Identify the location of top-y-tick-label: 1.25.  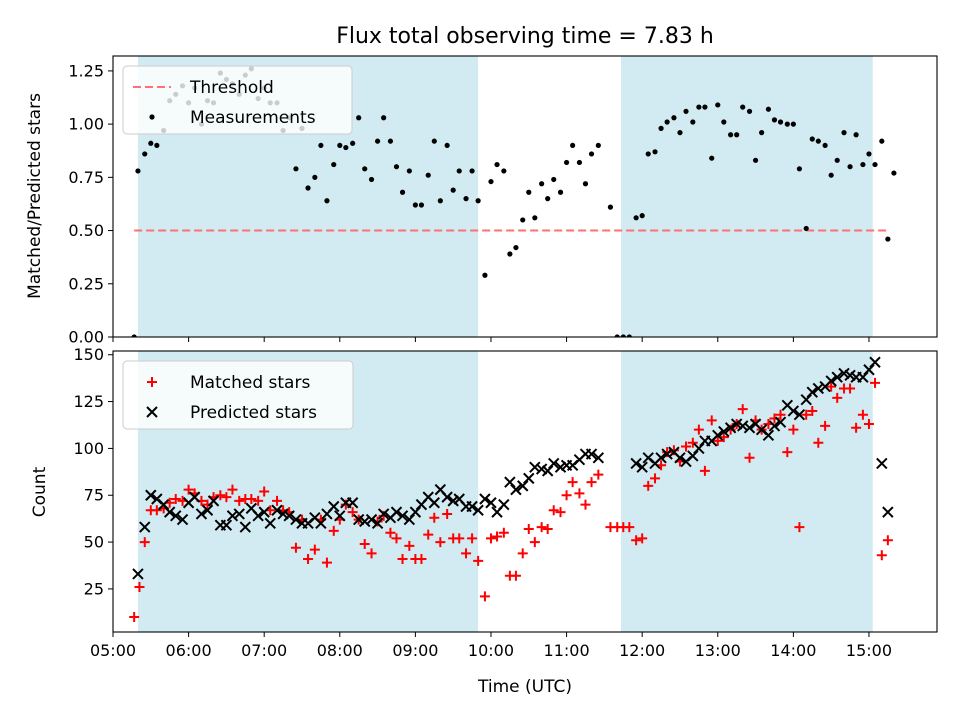
(86, 70).